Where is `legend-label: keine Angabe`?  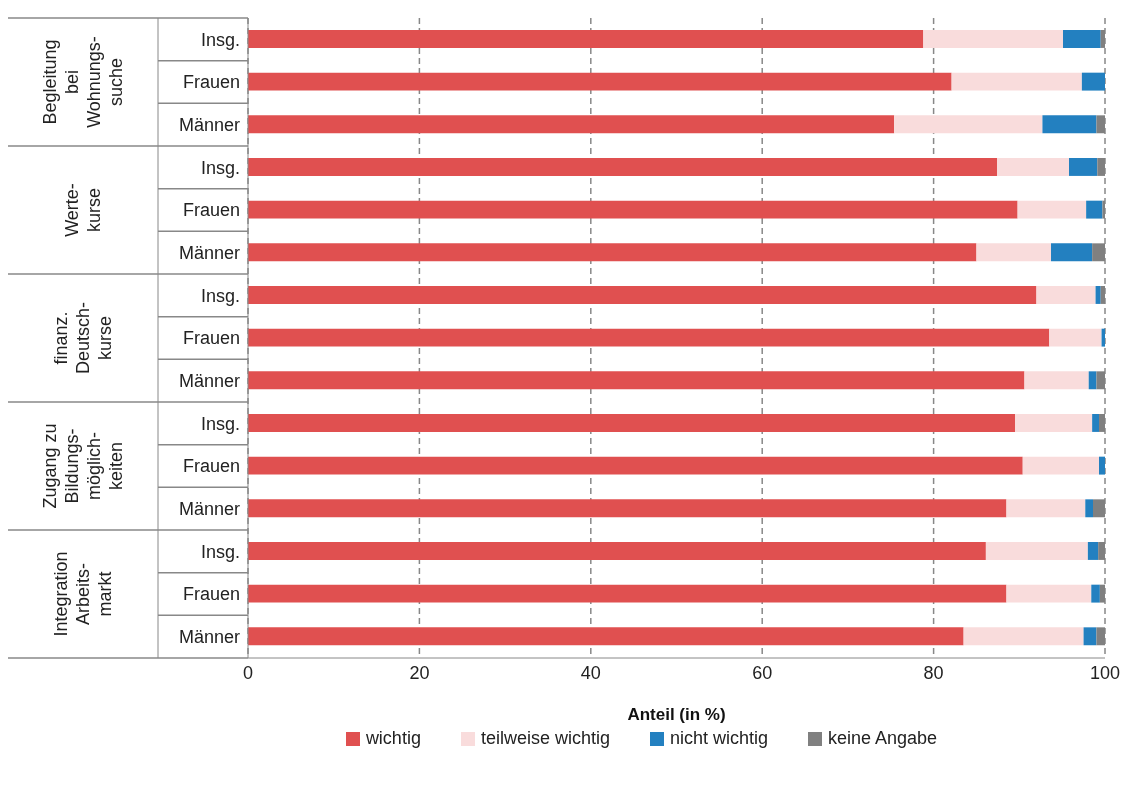
legend-label: keine Angabe is located at coordinates (882, 738).